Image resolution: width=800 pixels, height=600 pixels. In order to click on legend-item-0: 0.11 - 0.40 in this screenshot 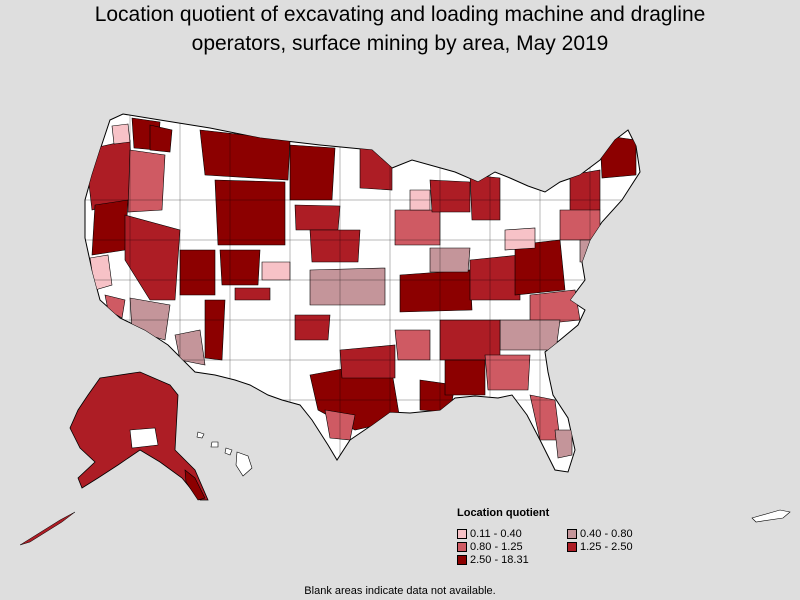, I will do `click(512, 534)`.